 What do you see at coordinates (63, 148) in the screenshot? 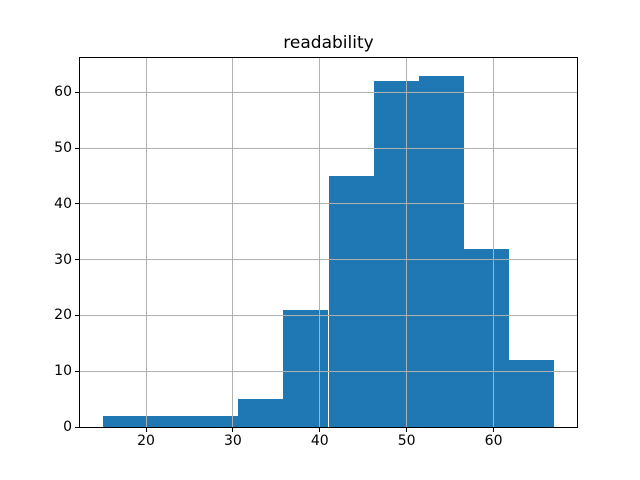
I see `y-tick-label: 50` at bounding box center [63, 148].